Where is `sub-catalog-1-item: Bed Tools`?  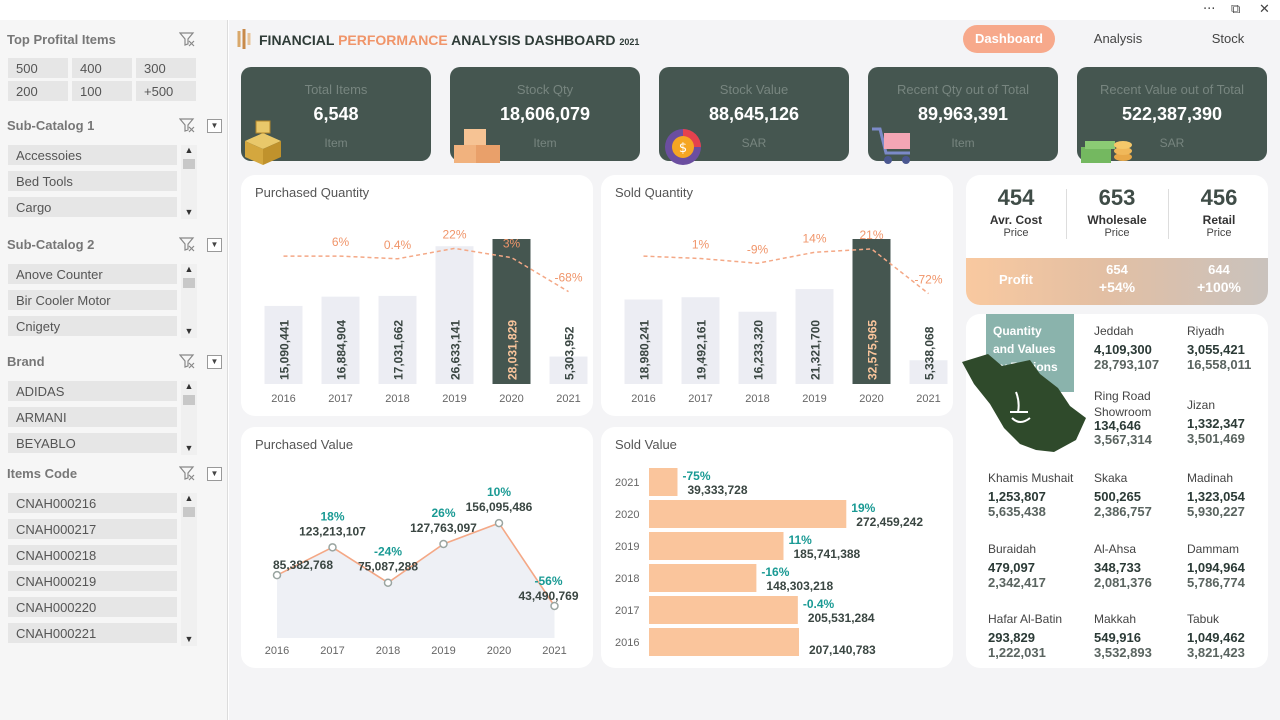
sub-catalog-1-item: Bed Tools is located at coordinates (92, 181).